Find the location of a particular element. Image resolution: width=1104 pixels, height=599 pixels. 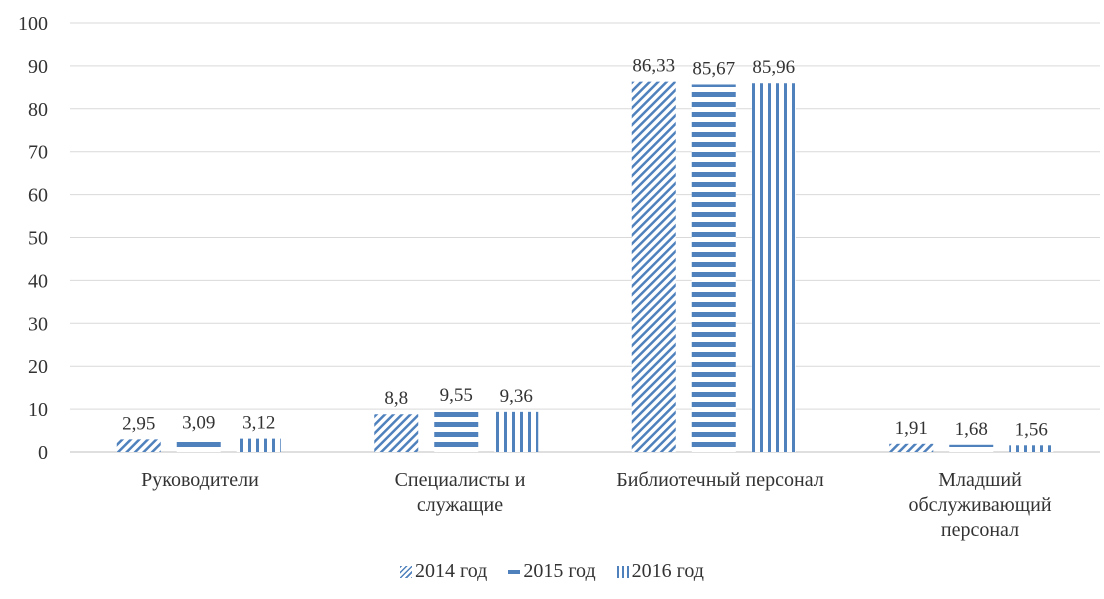

category-label-line: Библиотечный персонал is located at coordinates (720, 480).